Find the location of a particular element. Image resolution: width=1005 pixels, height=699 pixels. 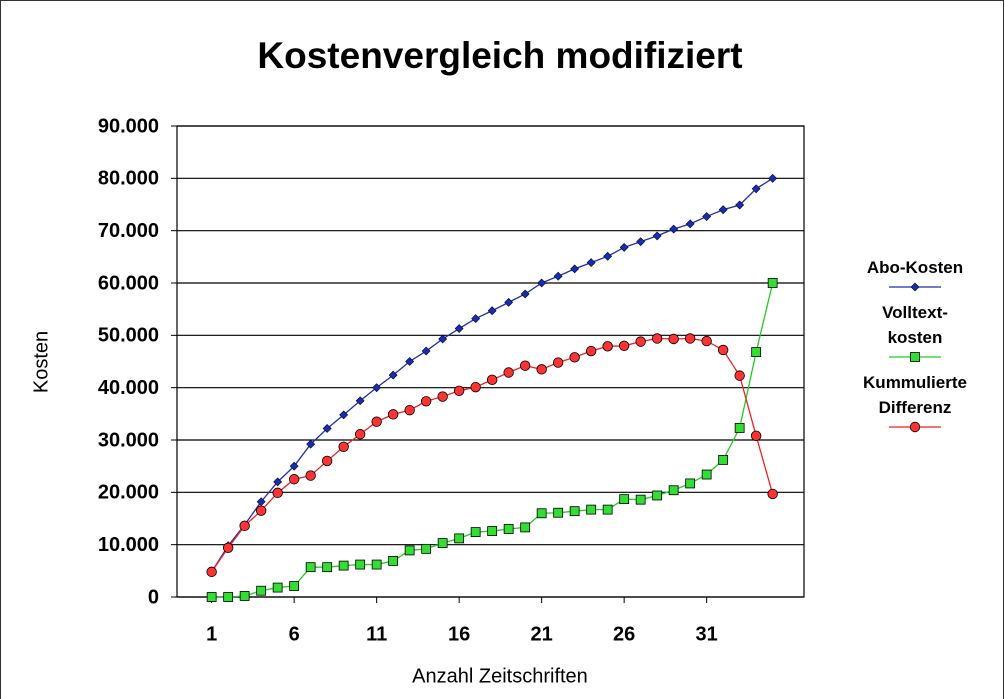

x-tick-label: 31 is located at coordinates (707, 634).